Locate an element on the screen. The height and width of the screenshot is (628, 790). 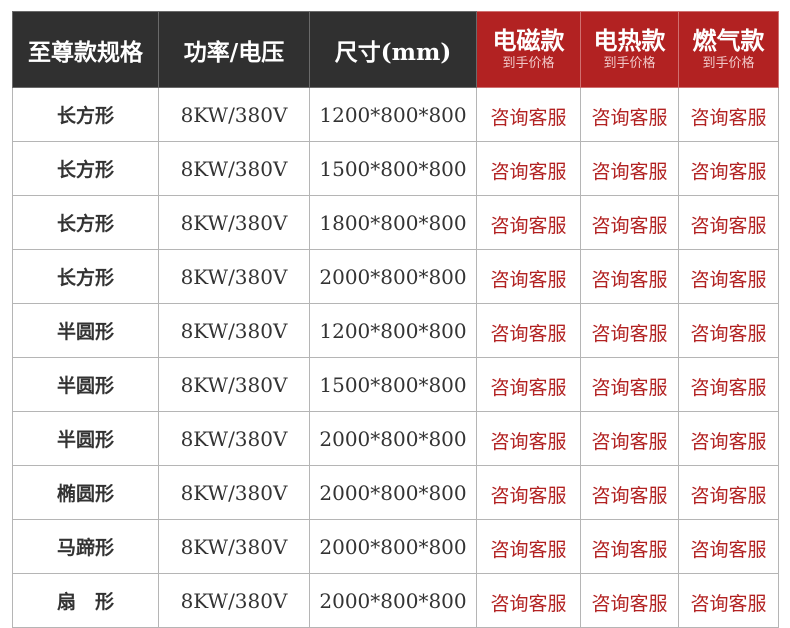
header-electric: 电热款 到手价格 is located at coordinates (629, 49).